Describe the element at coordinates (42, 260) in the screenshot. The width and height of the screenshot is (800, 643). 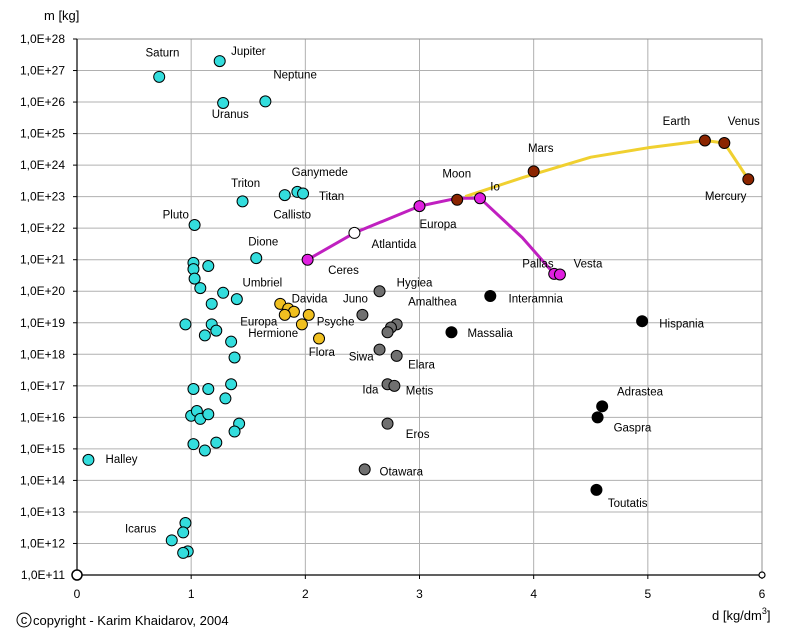
I see `y-tick-label: 1,0E+21` at that location.